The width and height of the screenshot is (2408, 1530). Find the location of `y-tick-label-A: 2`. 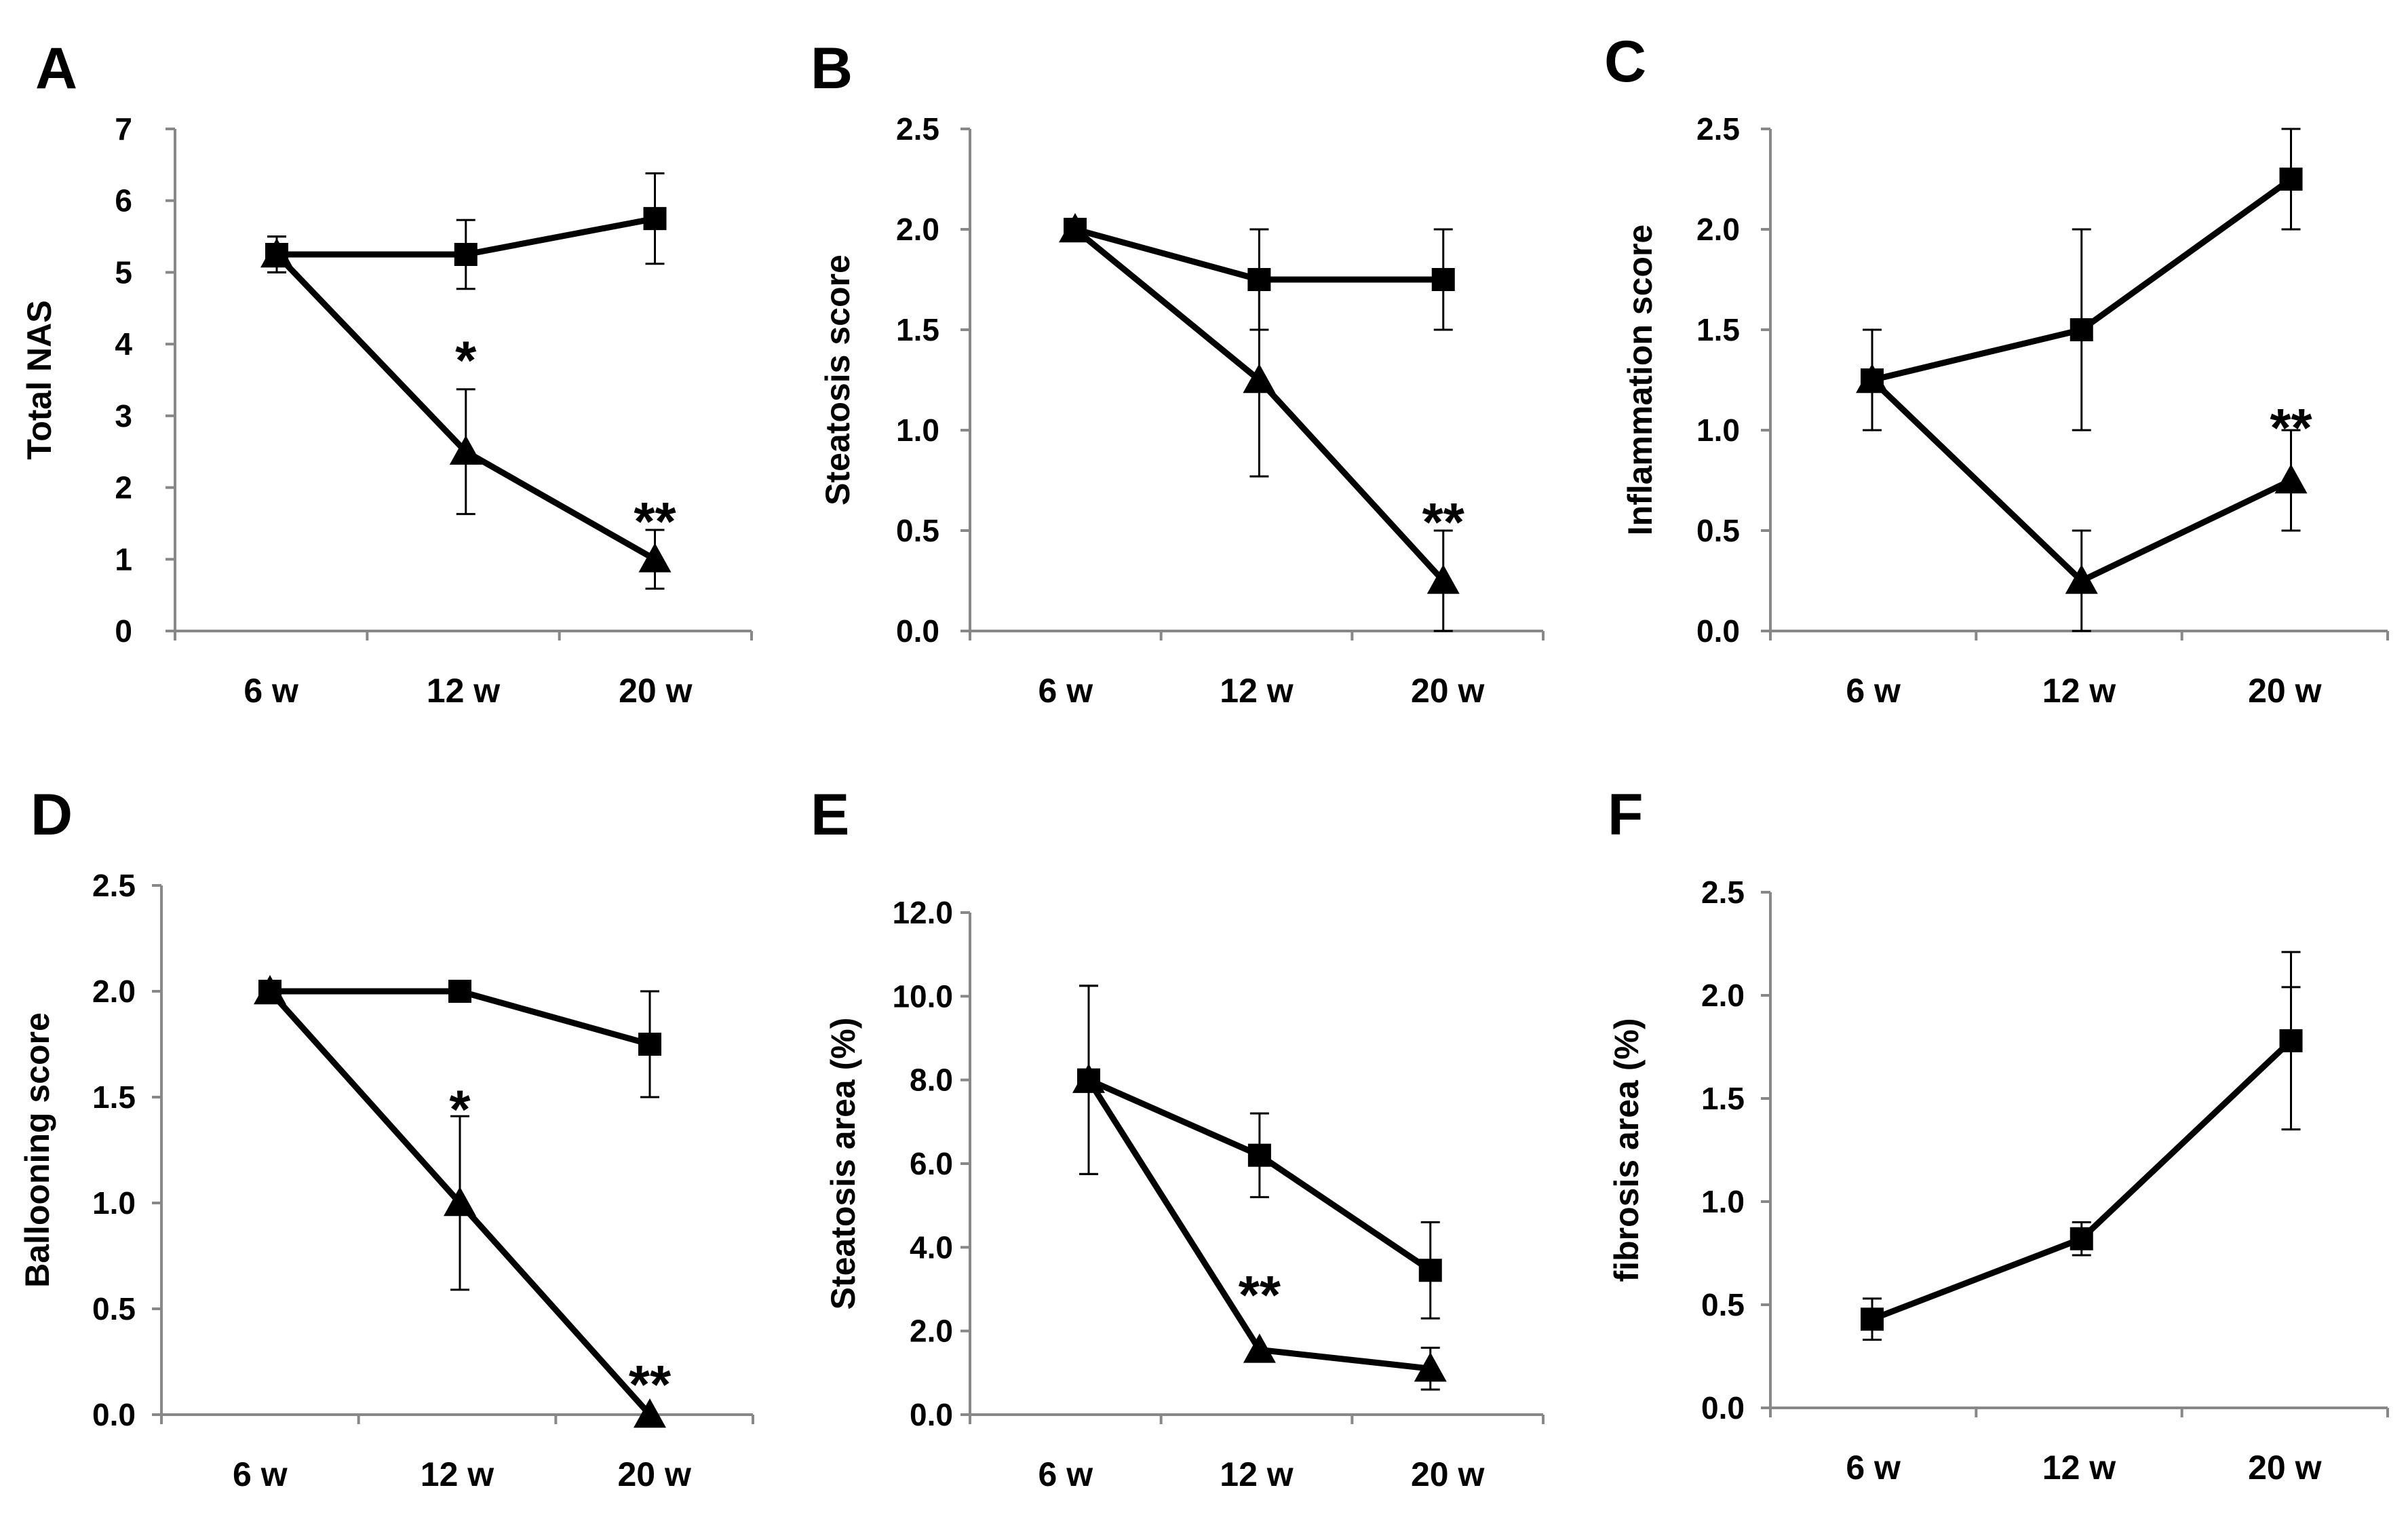

y-tick-label-A: 2 is located at coordinates (124, 487).